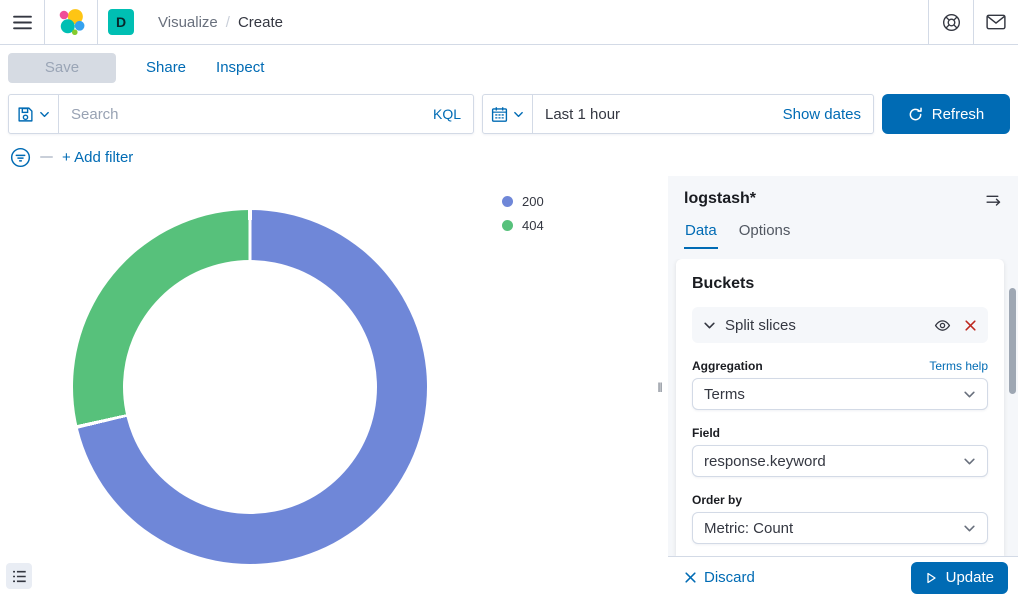 The height and width of the screenshot is (598, 1018). I want to click on saved-query-menu-button, so click(34, 114).